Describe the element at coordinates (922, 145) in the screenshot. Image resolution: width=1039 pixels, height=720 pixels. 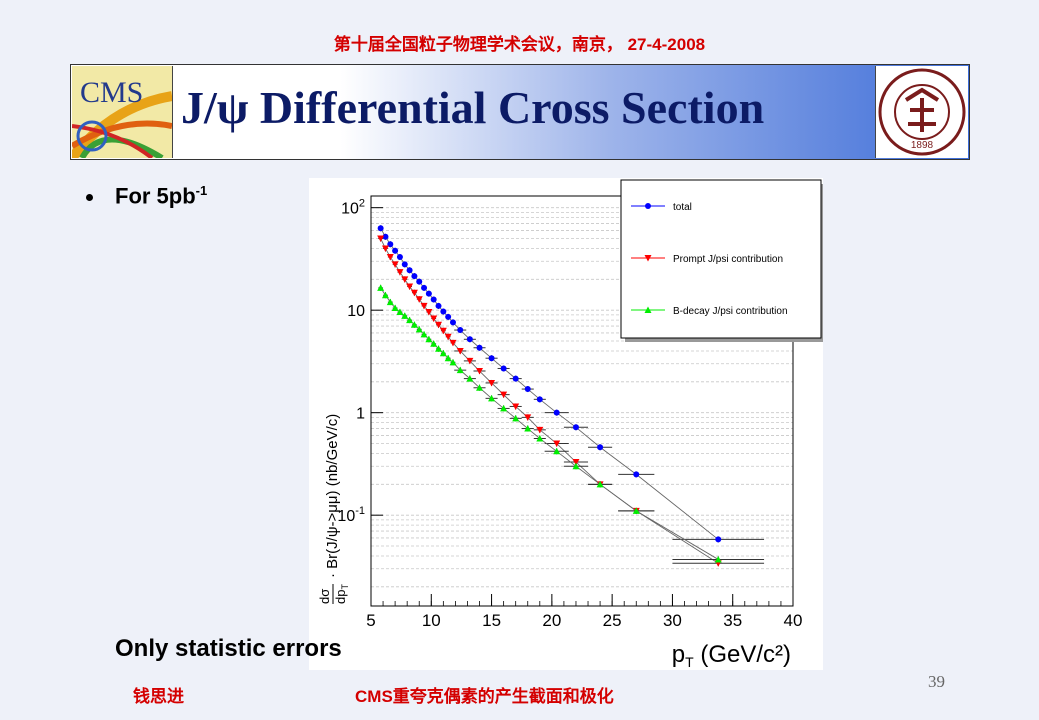
I see `seal-year: 1898` at that location.